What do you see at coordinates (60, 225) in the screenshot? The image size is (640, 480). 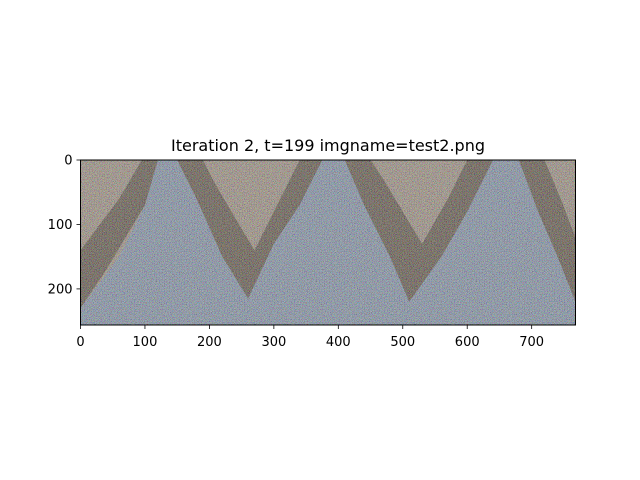 I see `y-tick-label: 100` at bounding box center [60, 225].